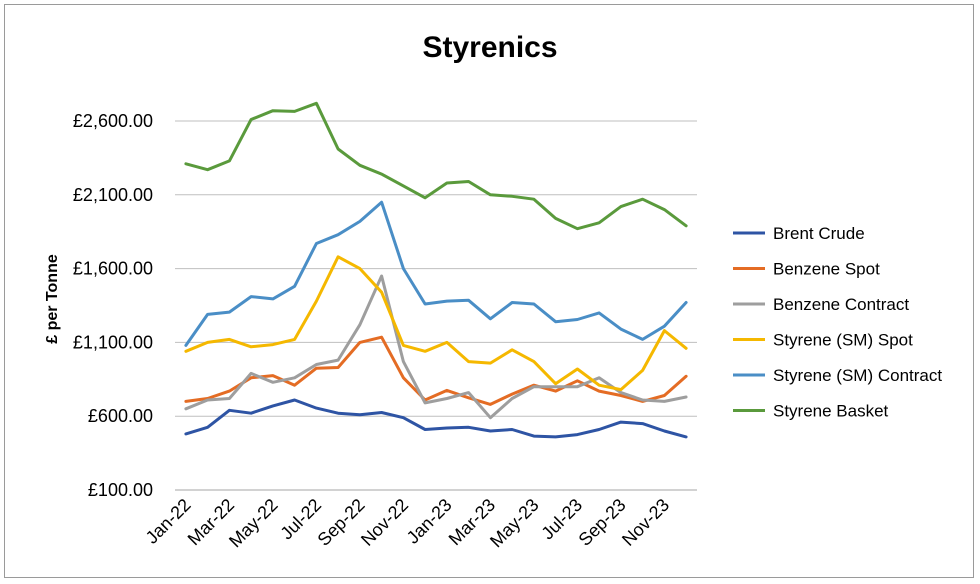 The height and width of the screenshot is (584, 980). What do you see at coordinates (253, 523) in the screenshot?
I see `x-tick-label: May-22` at bounding box center [253, 523].